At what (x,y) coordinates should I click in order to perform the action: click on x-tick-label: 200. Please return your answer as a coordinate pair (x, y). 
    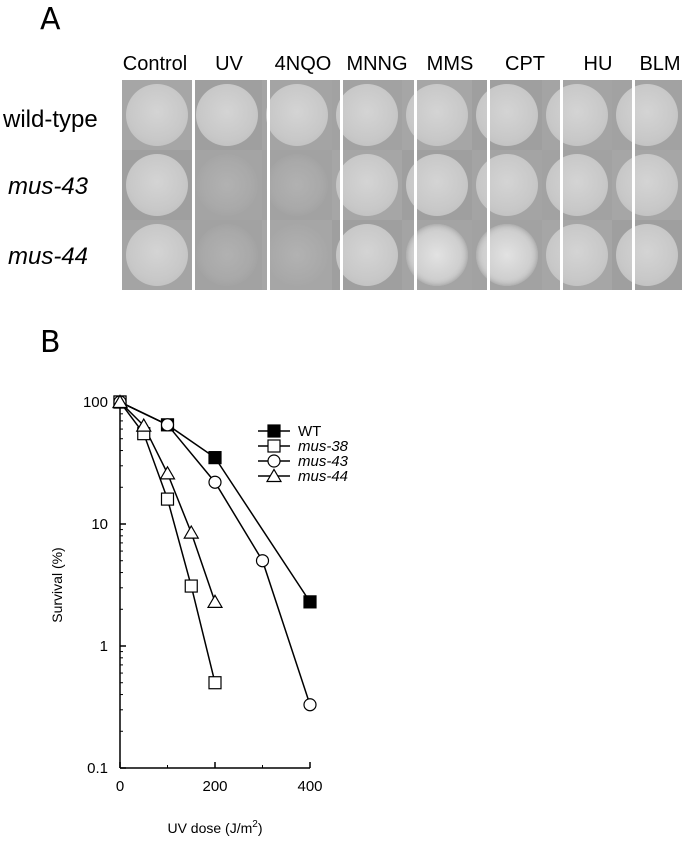
    Looking at the image, I should click on (214, 786).